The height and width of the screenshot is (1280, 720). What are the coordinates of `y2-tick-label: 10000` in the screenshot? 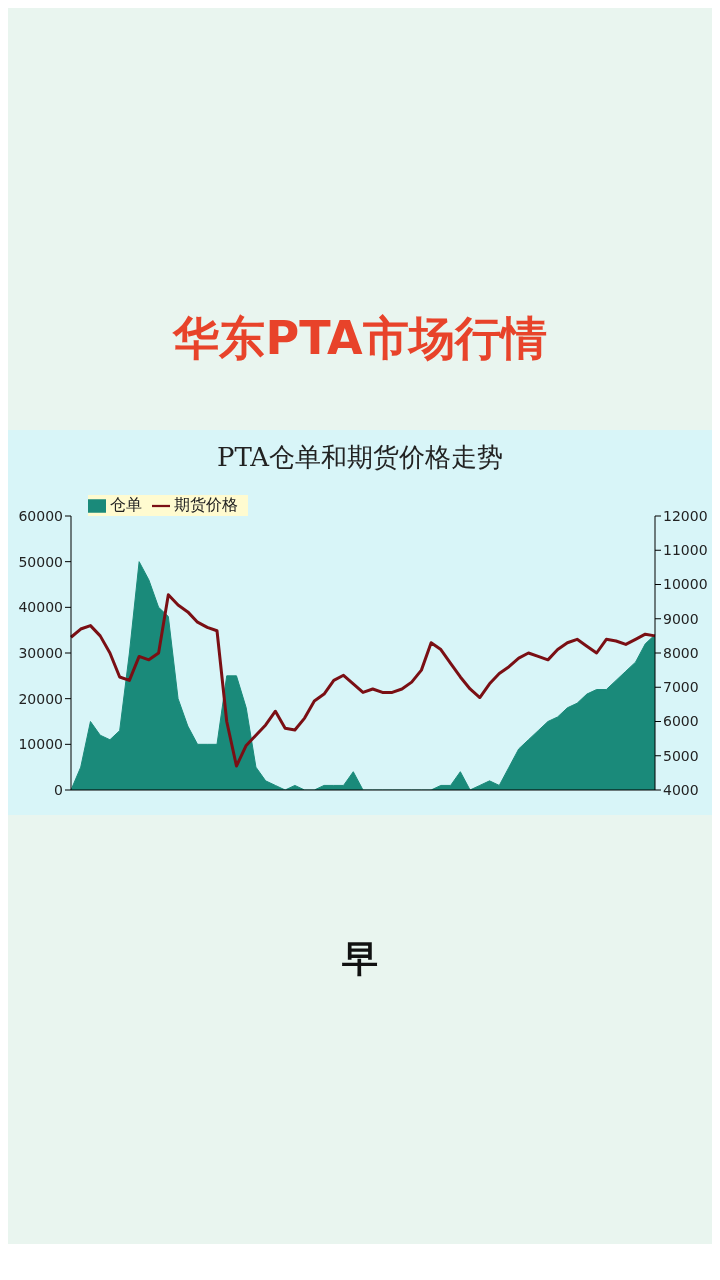 It's located at (685, 584).